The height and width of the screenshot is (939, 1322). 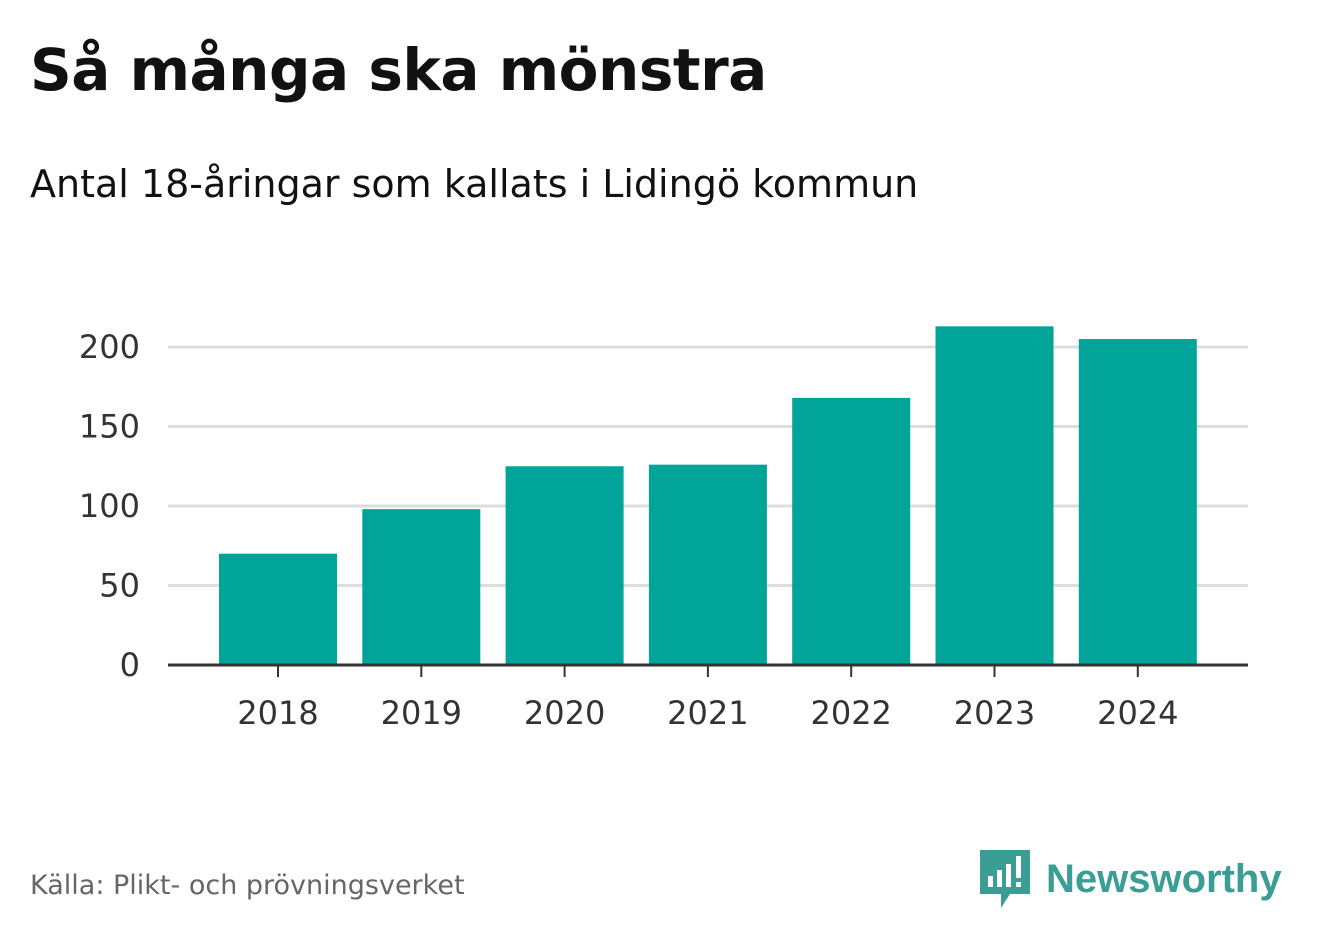 I want to click on y-tick-label: 0, so click(x=130, y=665).